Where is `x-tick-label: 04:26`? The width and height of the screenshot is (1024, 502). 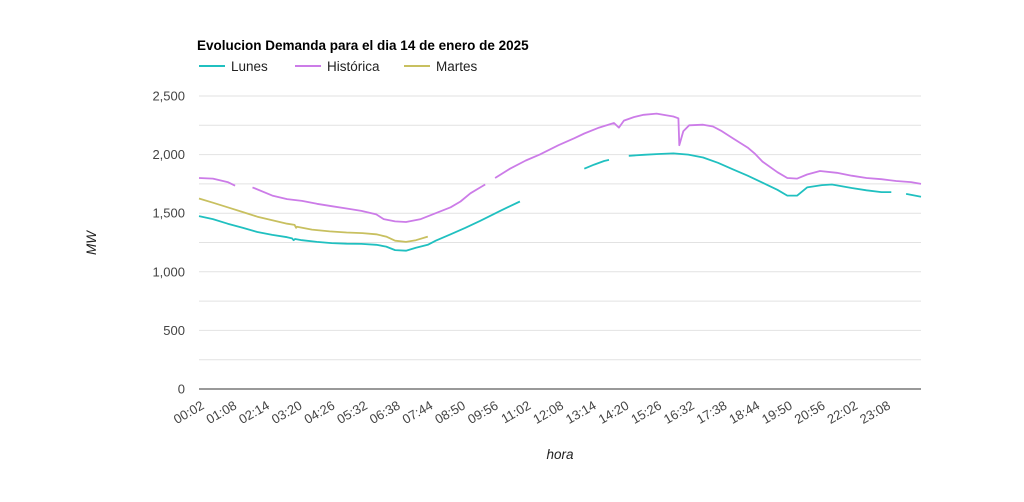 x-tick-label: 04:26 is located at coordinates (320, 412).